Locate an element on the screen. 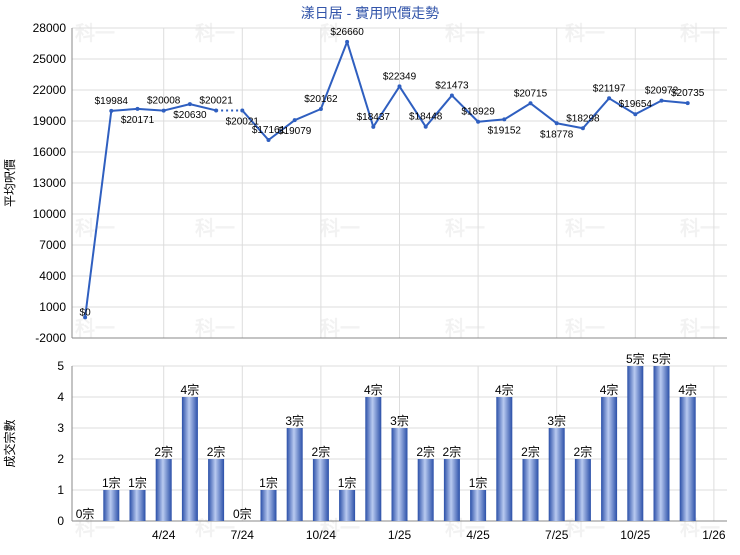 This screenshot has width=740, height=555. volume-data-label: 5宗 is located at coordinates (635, 358).